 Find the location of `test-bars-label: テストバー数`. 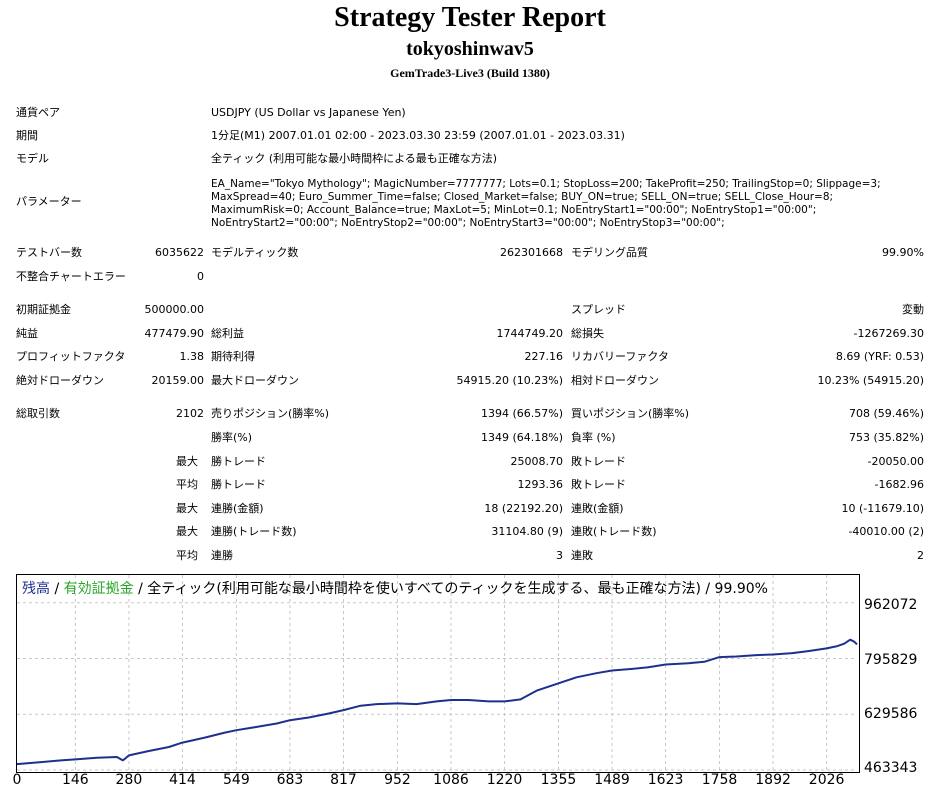

test-bars-label: テストバー数 is located at coordinates (49, 252).